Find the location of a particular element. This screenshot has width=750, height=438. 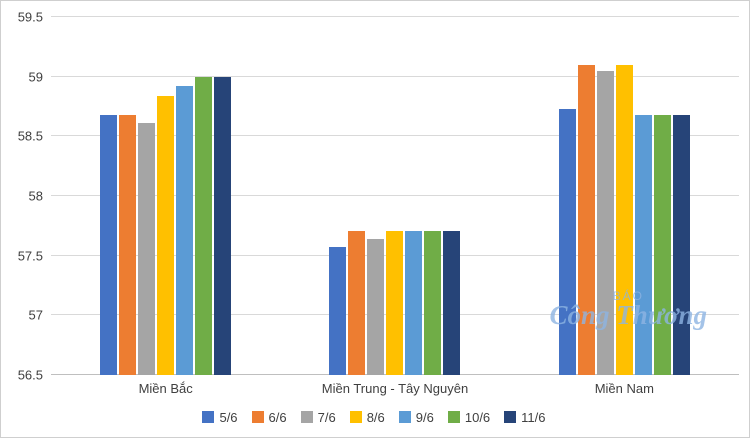

y-axis: 56.5 57 57.5 58 58.5 59 59.5 is located at coordinates (30, 196).